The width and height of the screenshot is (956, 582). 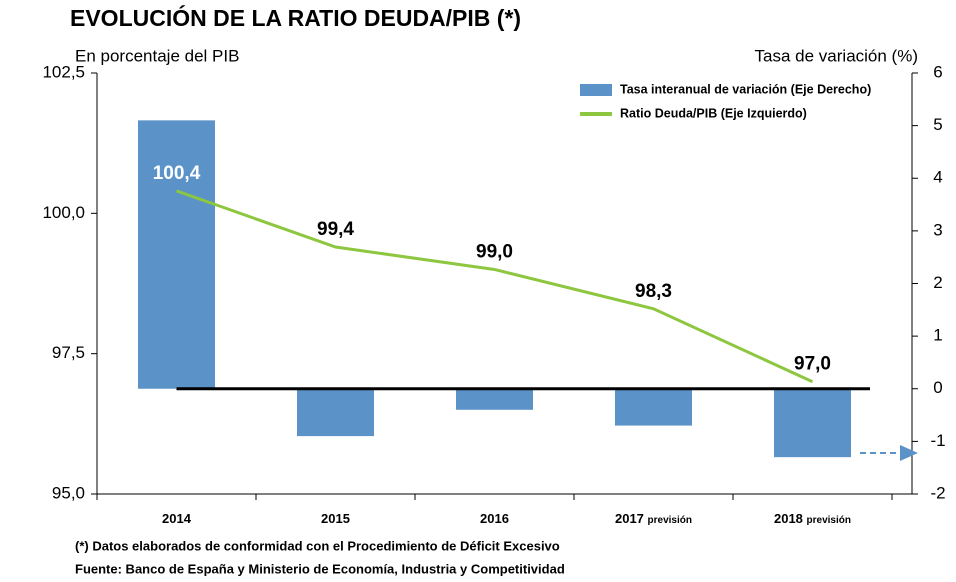 I want to click on y-tick-label: 95,0, so click(x=68, y=492).